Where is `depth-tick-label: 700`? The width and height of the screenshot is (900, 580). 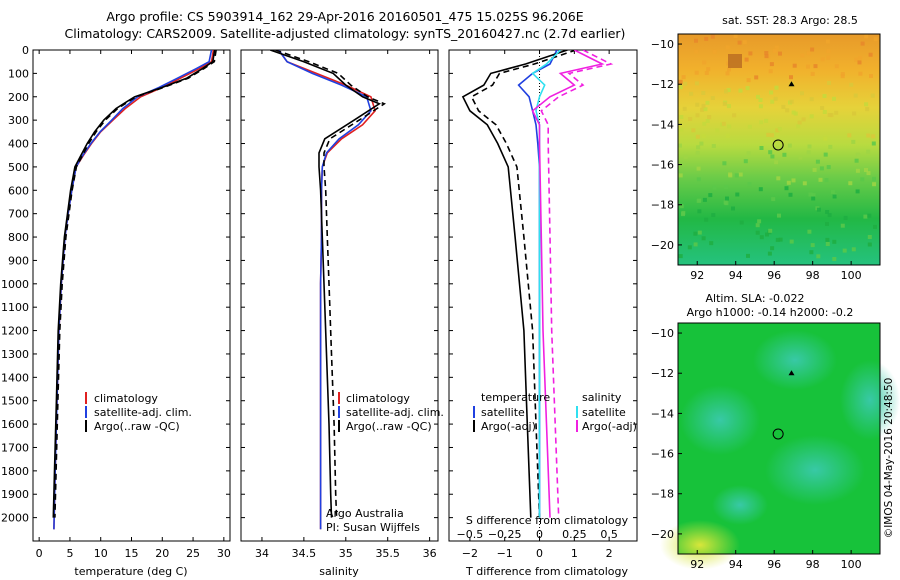
depth-tick-label: 700 is located at coordinates (18, 214).